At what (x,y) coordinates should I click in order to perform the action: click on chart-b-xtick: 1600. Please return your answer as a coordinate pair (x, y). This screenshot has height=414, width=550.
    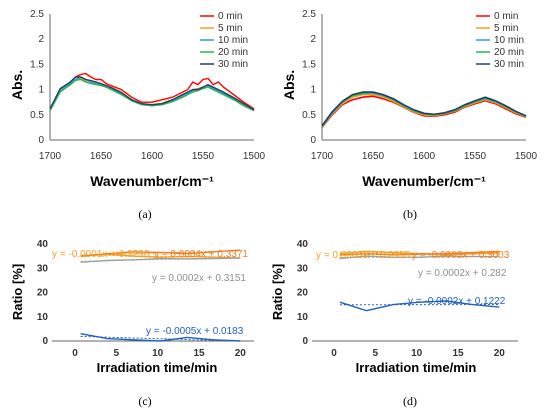
    Looking at the image, I should click on (424, 156).